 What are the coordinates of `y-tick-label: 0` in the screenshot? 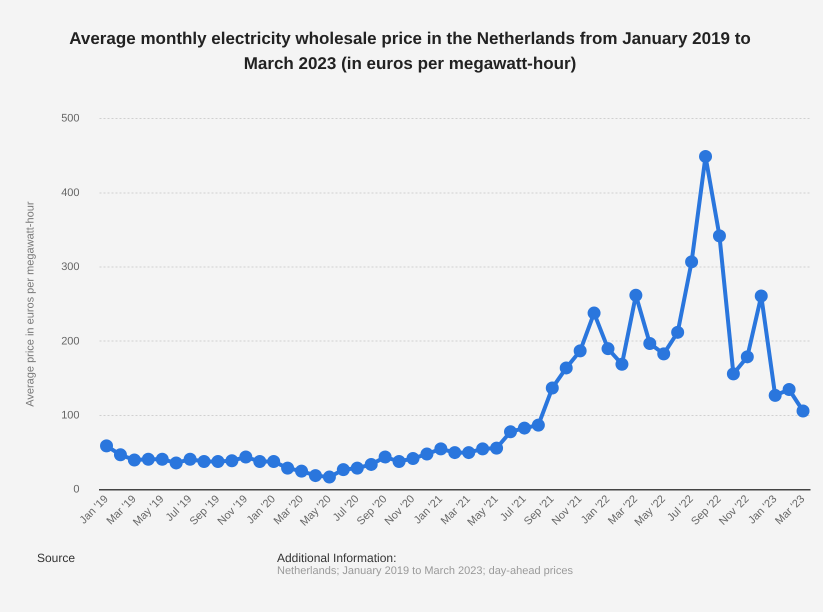 It's located at (76, 490).